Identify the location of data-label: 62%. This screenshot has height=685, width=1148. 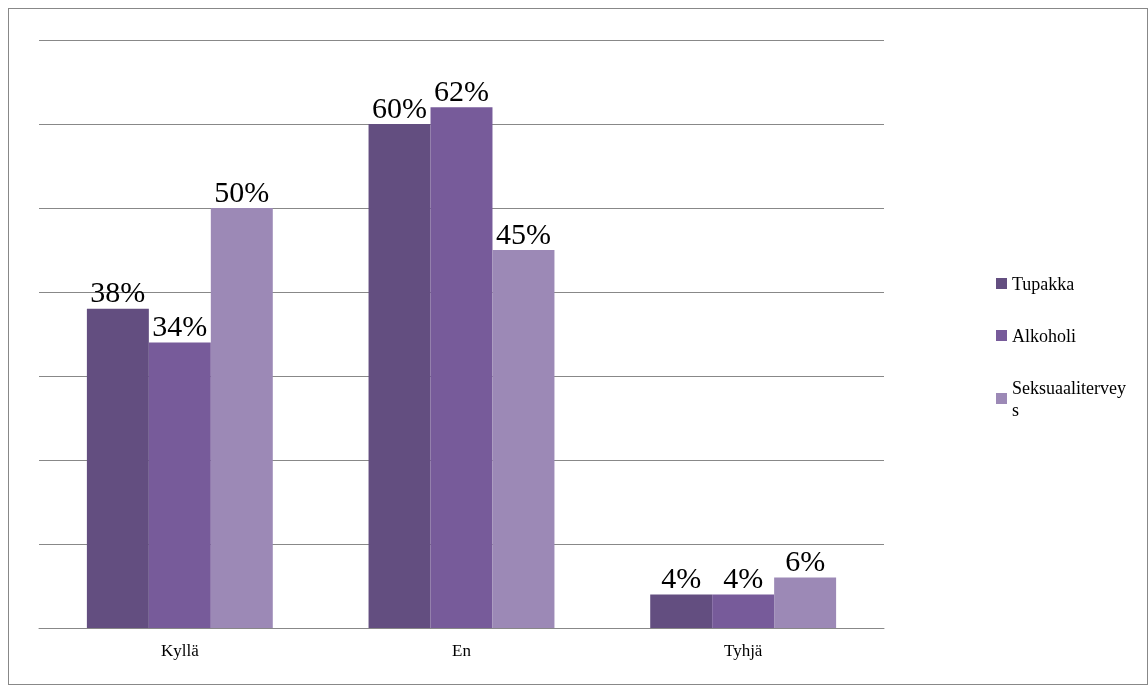
(461, 90).